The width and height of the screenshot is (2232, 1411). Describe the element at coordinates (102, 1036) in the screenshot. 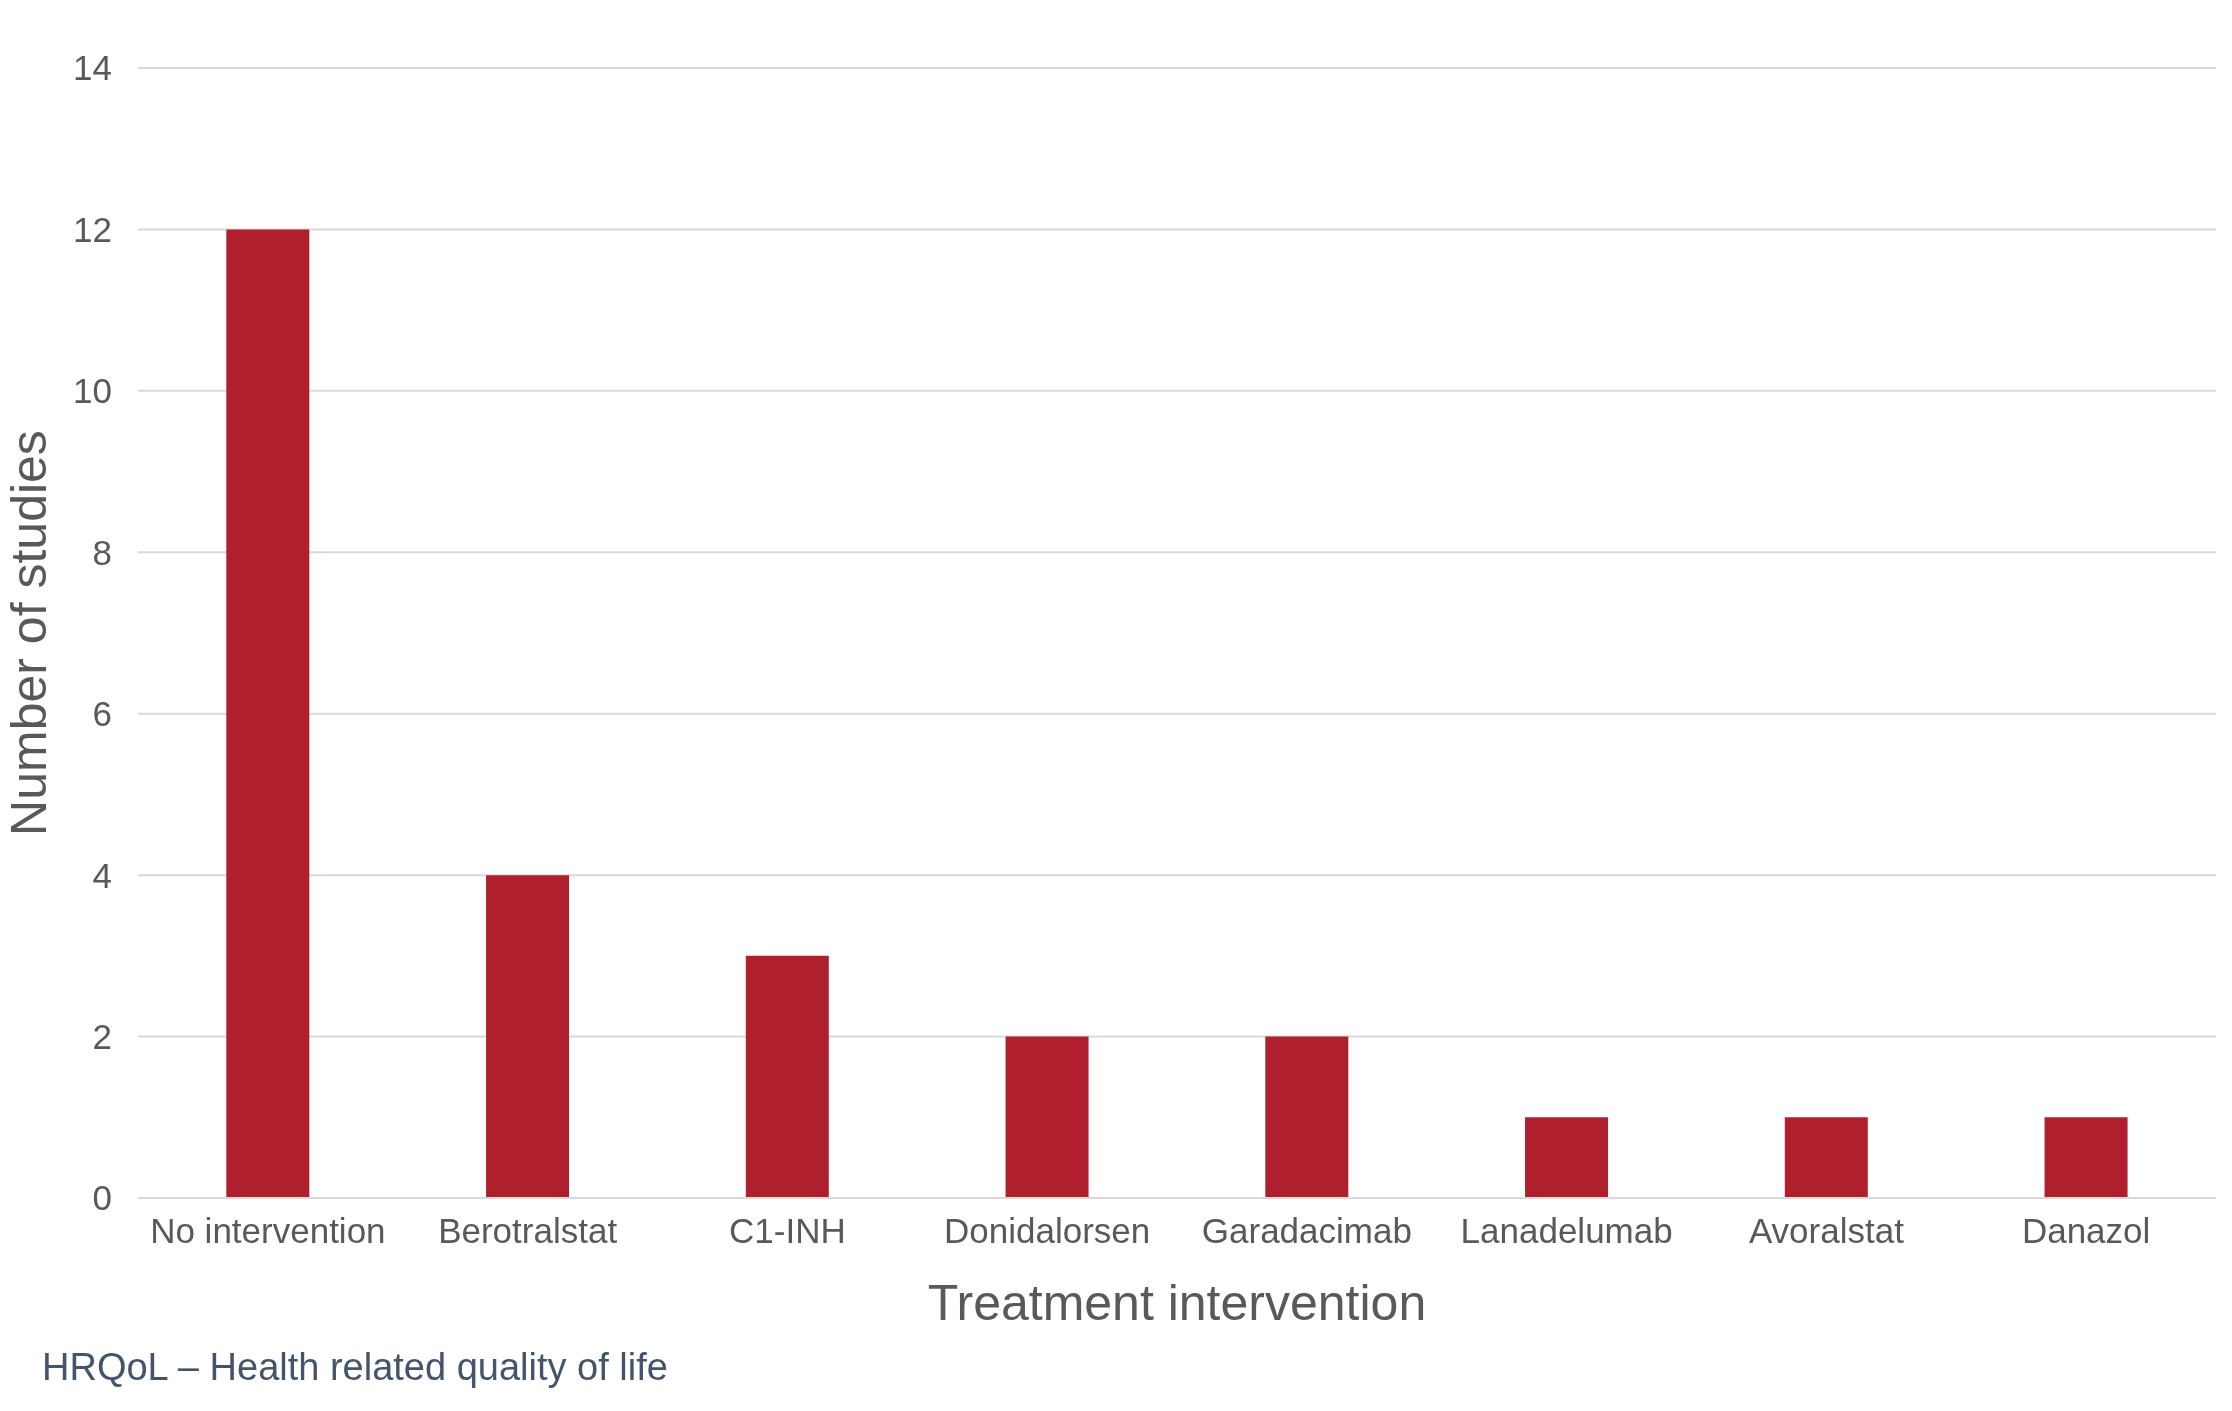

I see `y-tick-label: 2` at that location.